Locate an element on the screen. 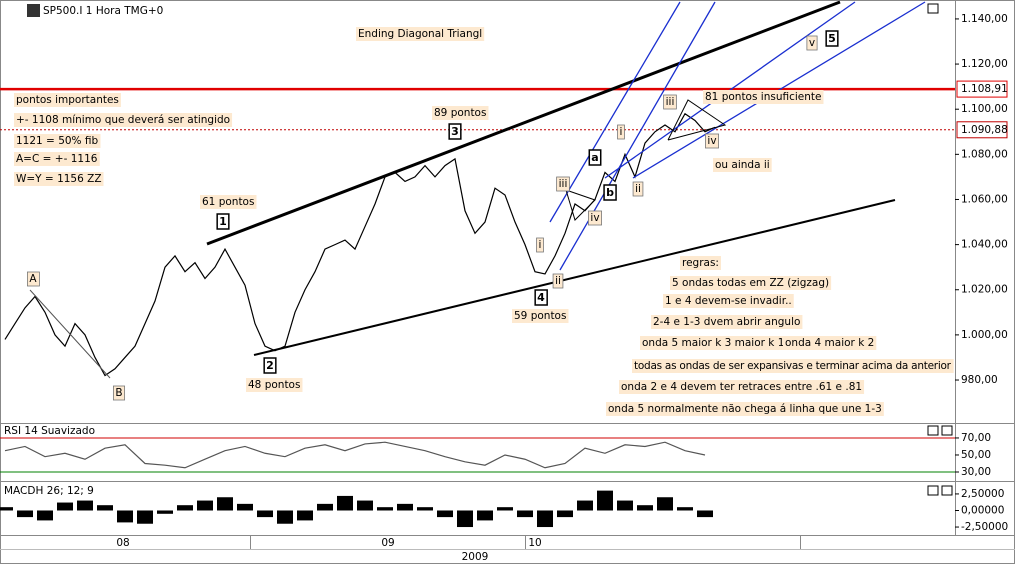 The width and height of the screenshot is (1015, 568). annotation: A=C = +- 1116 is located at coordinates (57, 159).